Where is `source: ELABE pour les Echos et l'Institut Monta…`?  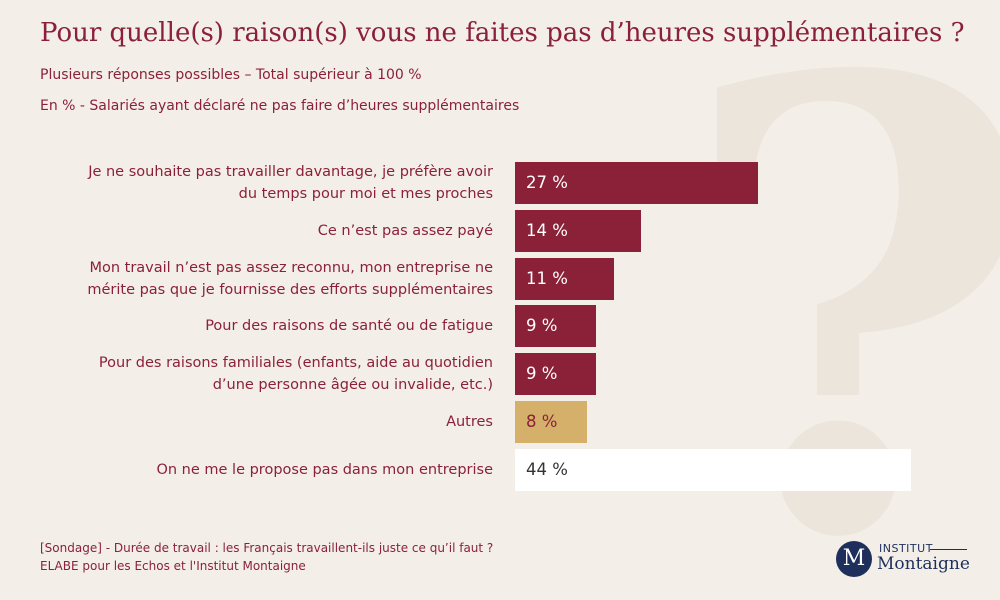 source: ELABE pour les Echos et l'Institut Monta… is located at coordinates (173, 566).